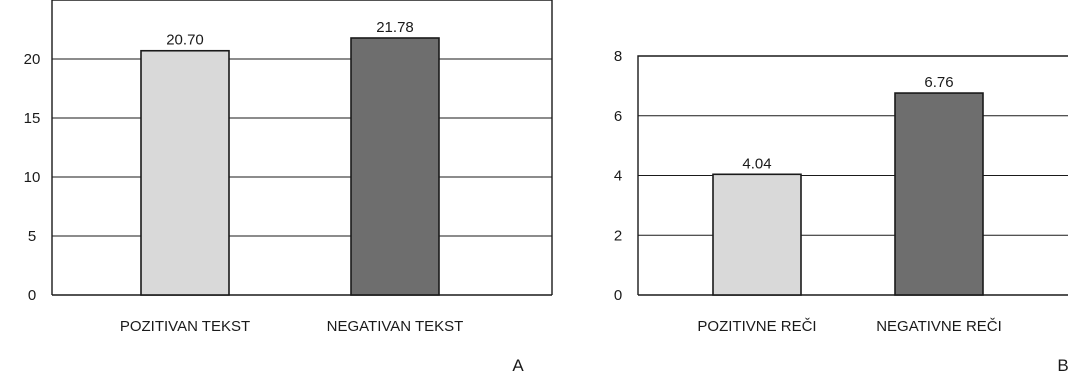  What do you see at coordinates (618, 56) in the screenshot?
I see `y-tick-label-b-4: 8` at bounding box center [618, 56].